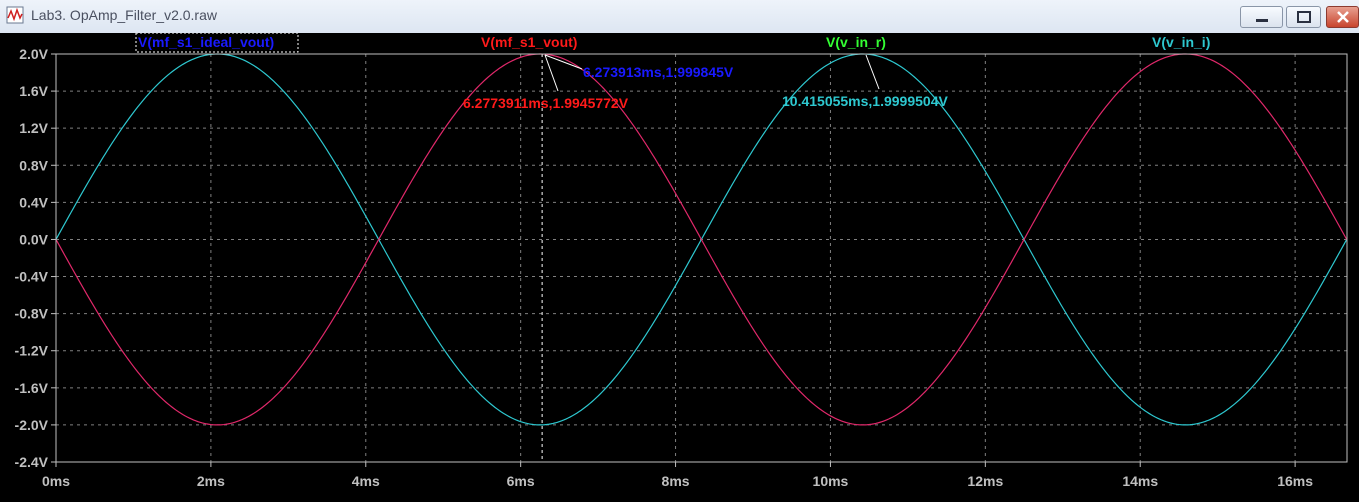 This screenshot has width=1359, height=502. What do you see at coordinates (32, 351) in the screenshot?
I see `y-tick-label: -1.2V` at bounding box center [32, 351].